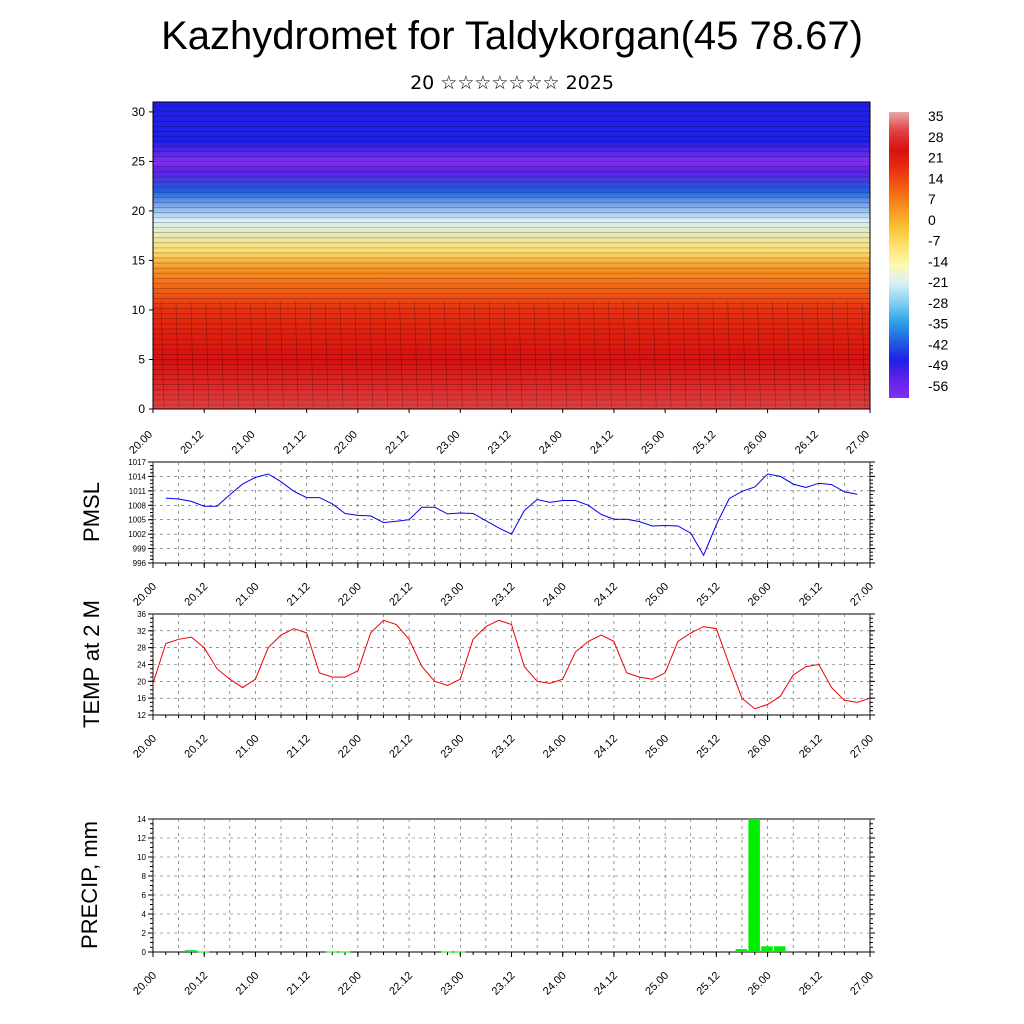  I want to click on colorbar-label: -35, so click(938, 324).